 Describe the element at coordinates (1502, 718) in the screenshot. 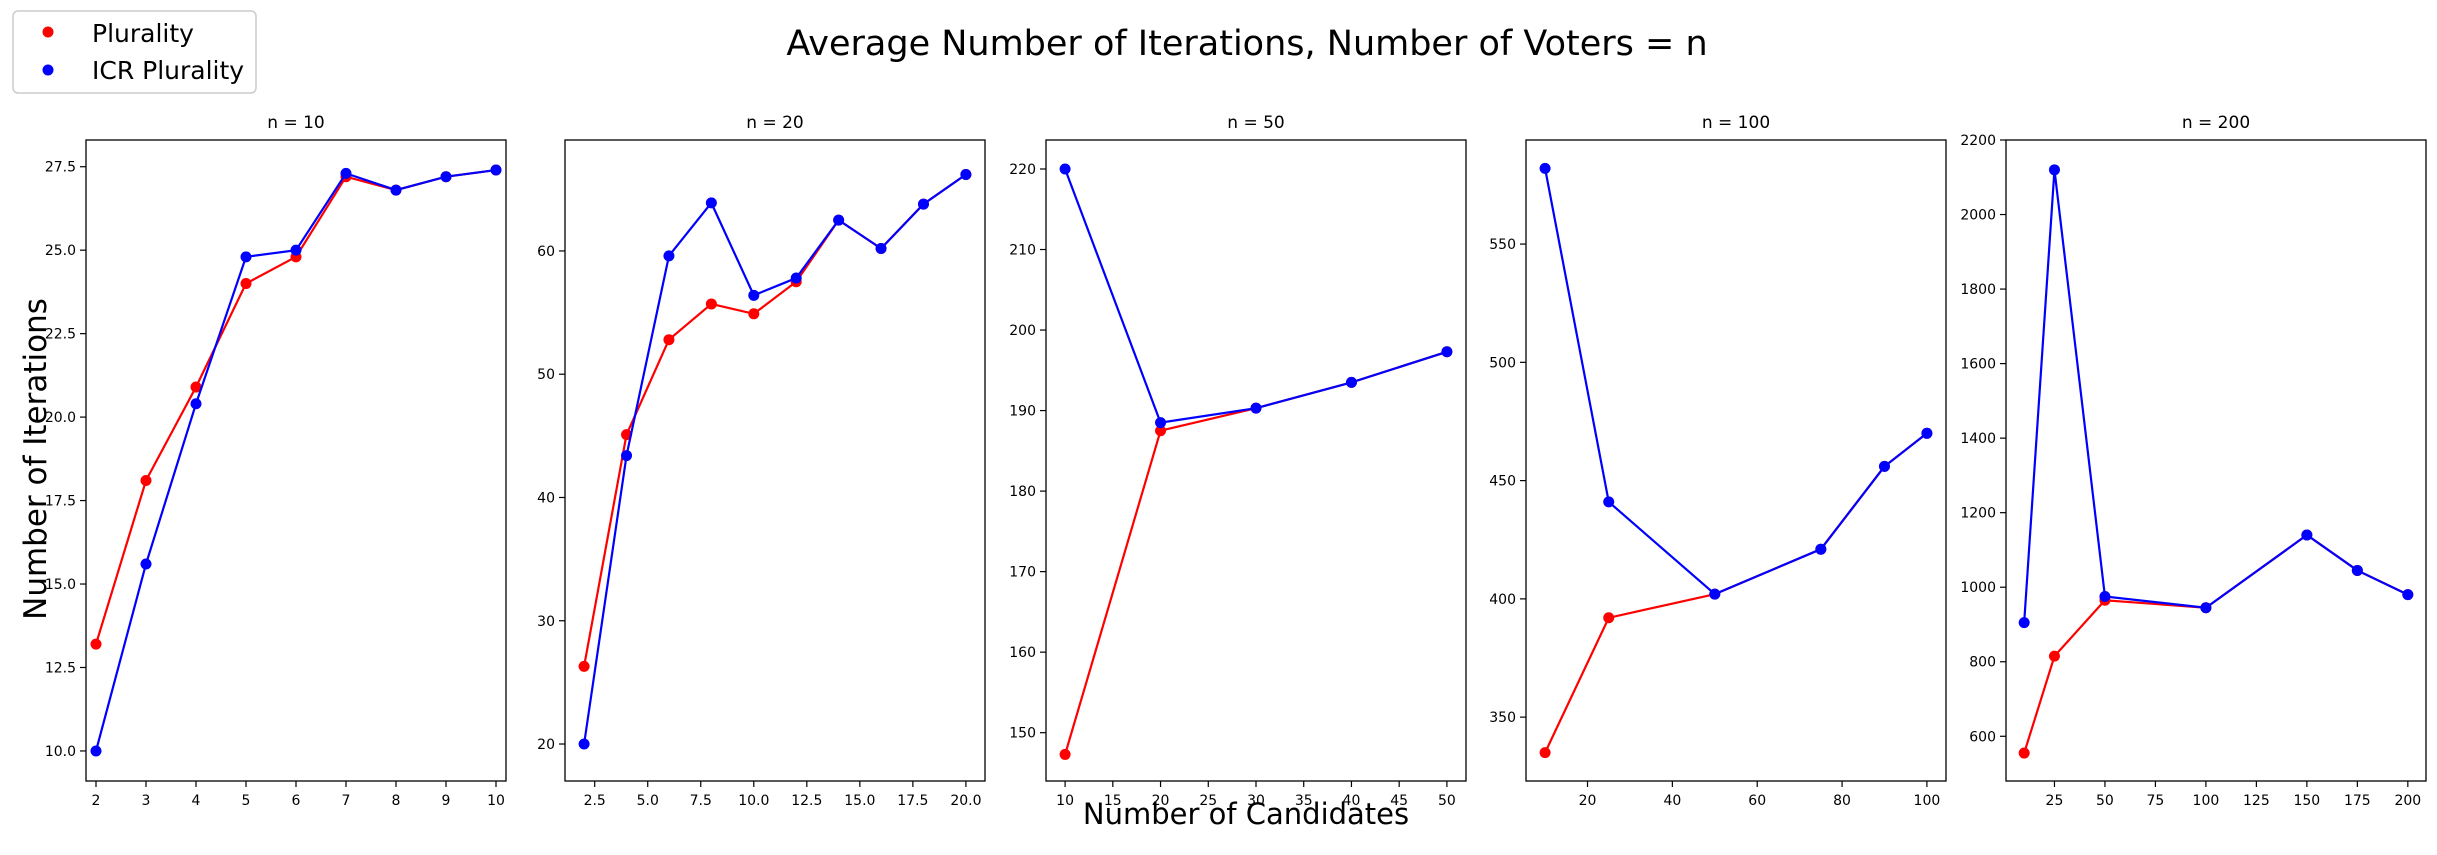

I see `y-tick-label: 350` at that location.